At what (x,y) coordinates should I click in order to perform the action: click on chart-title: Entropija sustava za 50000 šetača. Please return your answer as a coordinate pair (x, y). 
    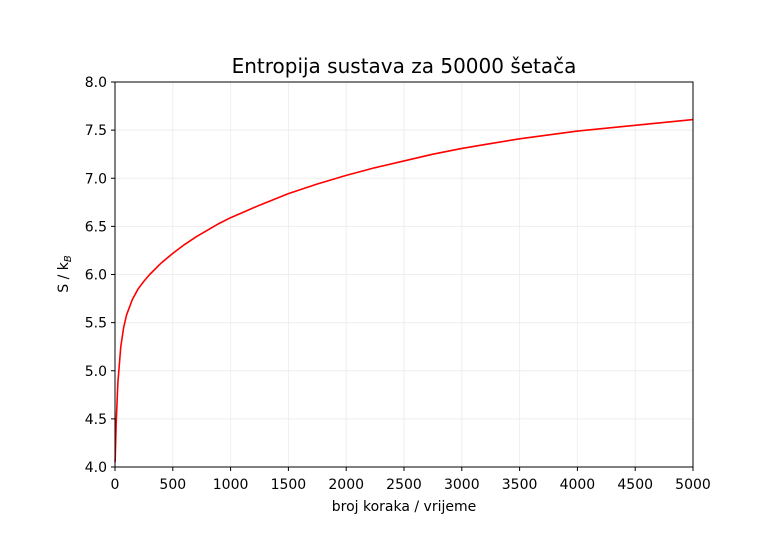
    Looking at the image, I should click on (404, 66).